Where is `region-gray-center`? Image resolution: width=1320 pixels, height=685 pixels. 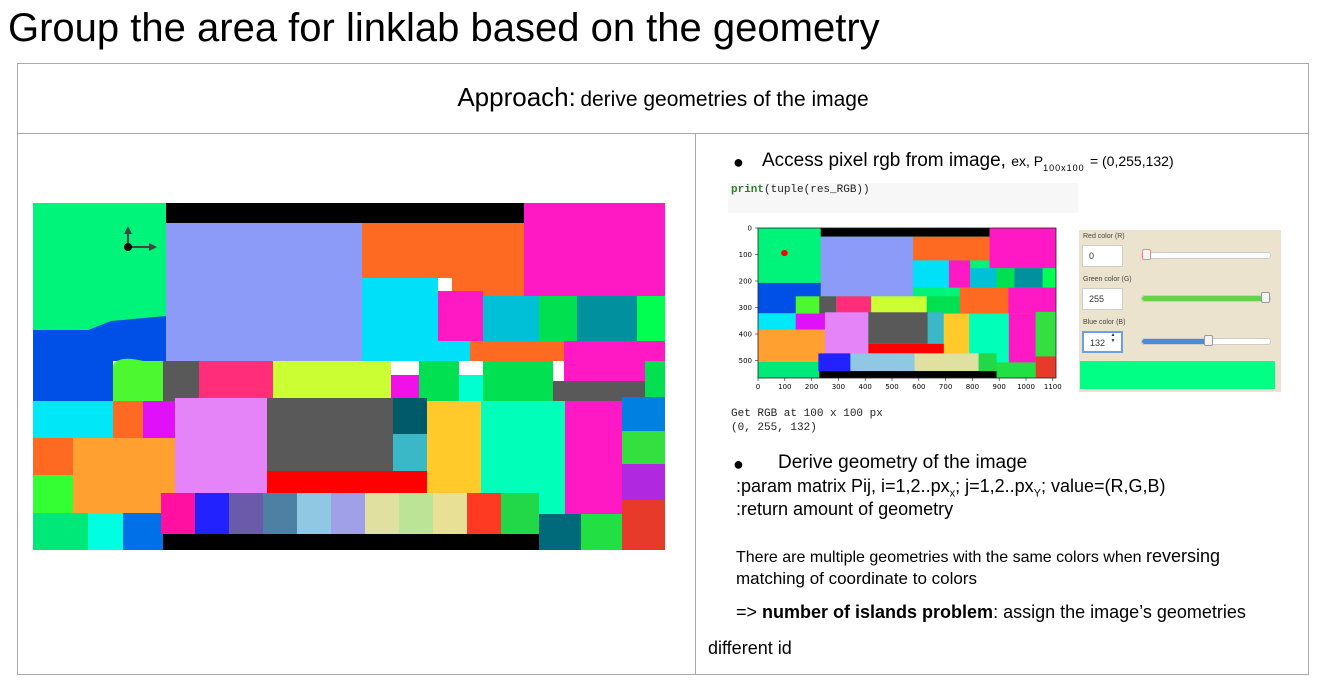 region-gray-center is located at coordinates (330, 434).